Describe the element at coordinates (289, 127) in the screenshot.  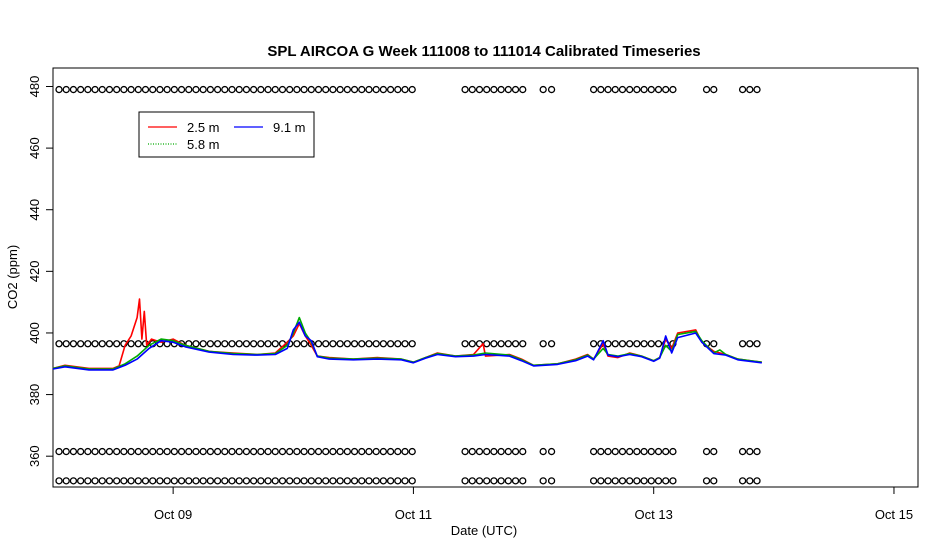
I see `legend-label-9-1m: 9.1 m` at that location.